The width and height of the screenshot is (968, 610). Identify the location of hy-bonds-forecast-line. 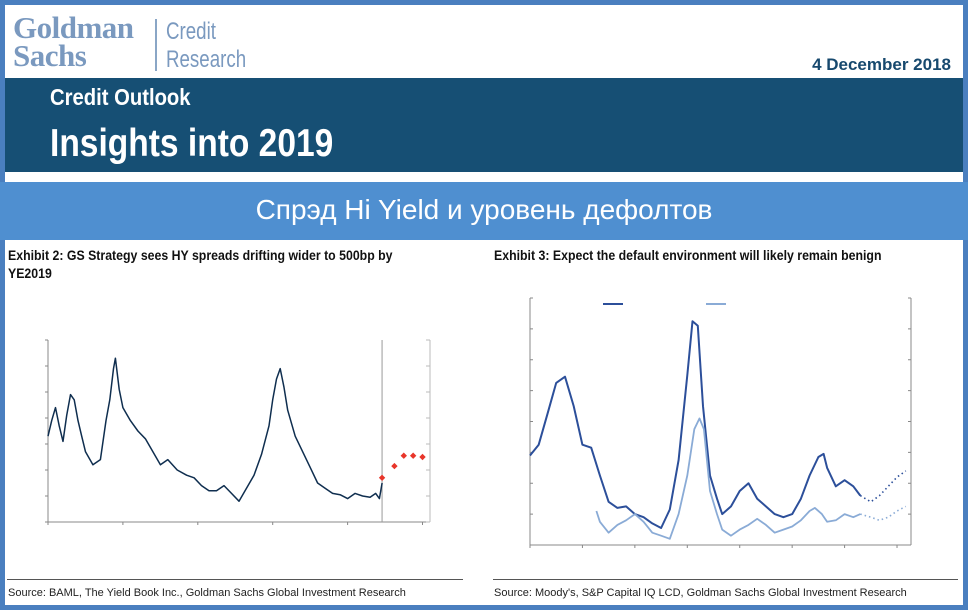
(883, 486).